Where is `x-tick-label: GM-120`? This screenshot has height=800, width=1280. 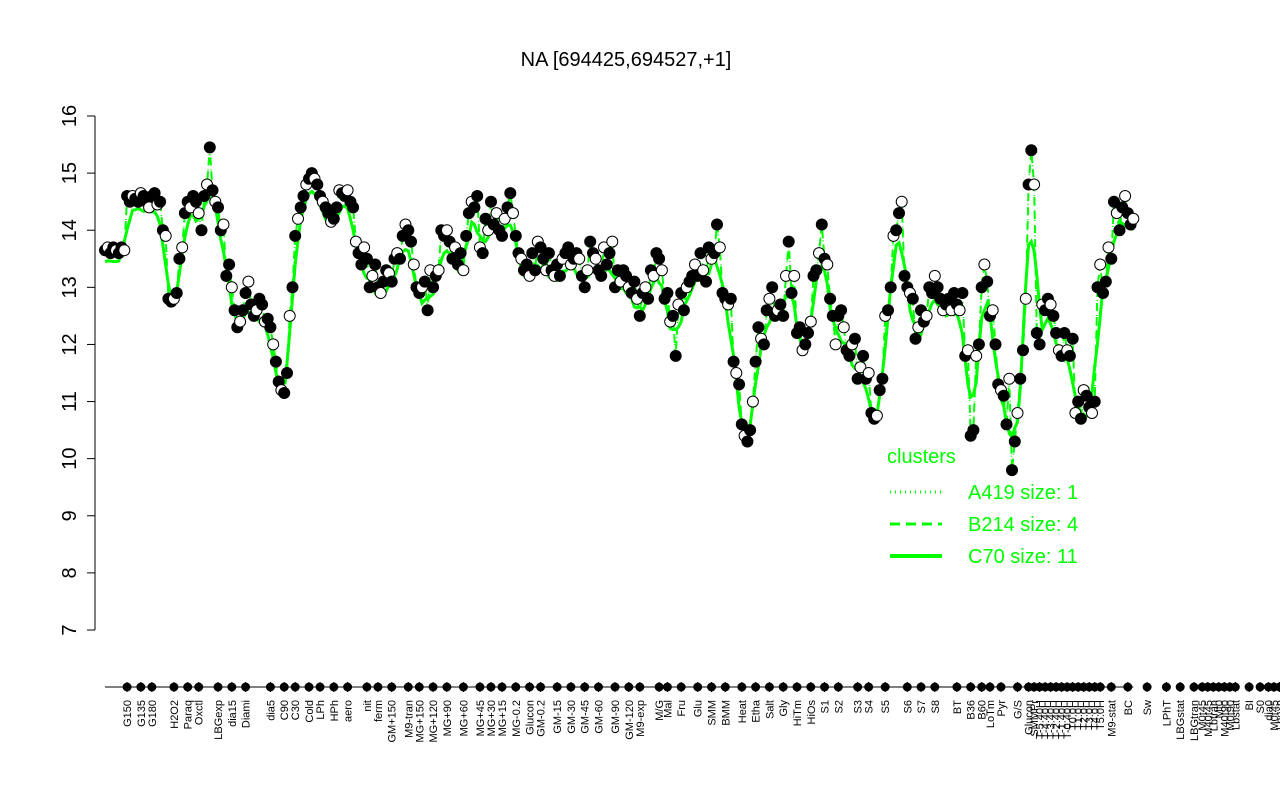 x-tick-label: GM-120 is located at coordinates (630, 720).